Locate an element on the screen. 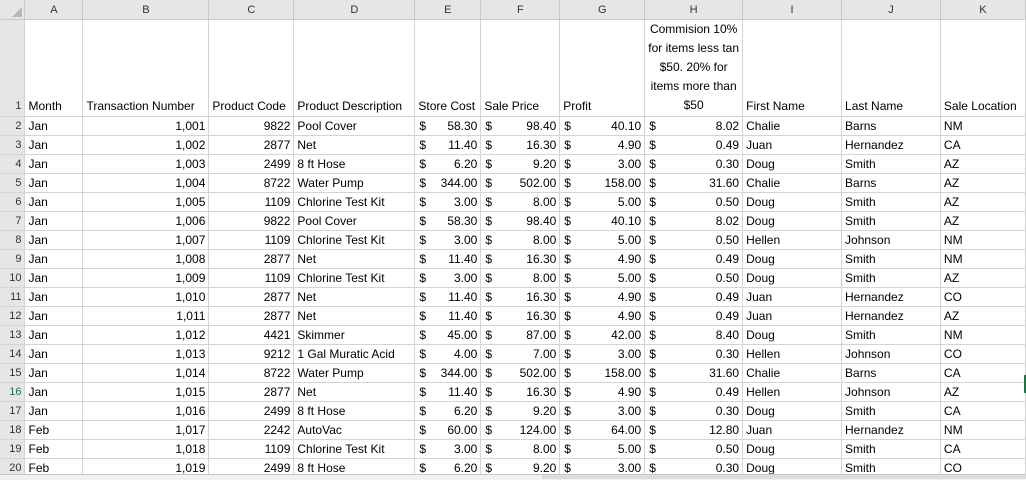  cell-transaction-number: 1,016 is located at coordinates (146, 411).